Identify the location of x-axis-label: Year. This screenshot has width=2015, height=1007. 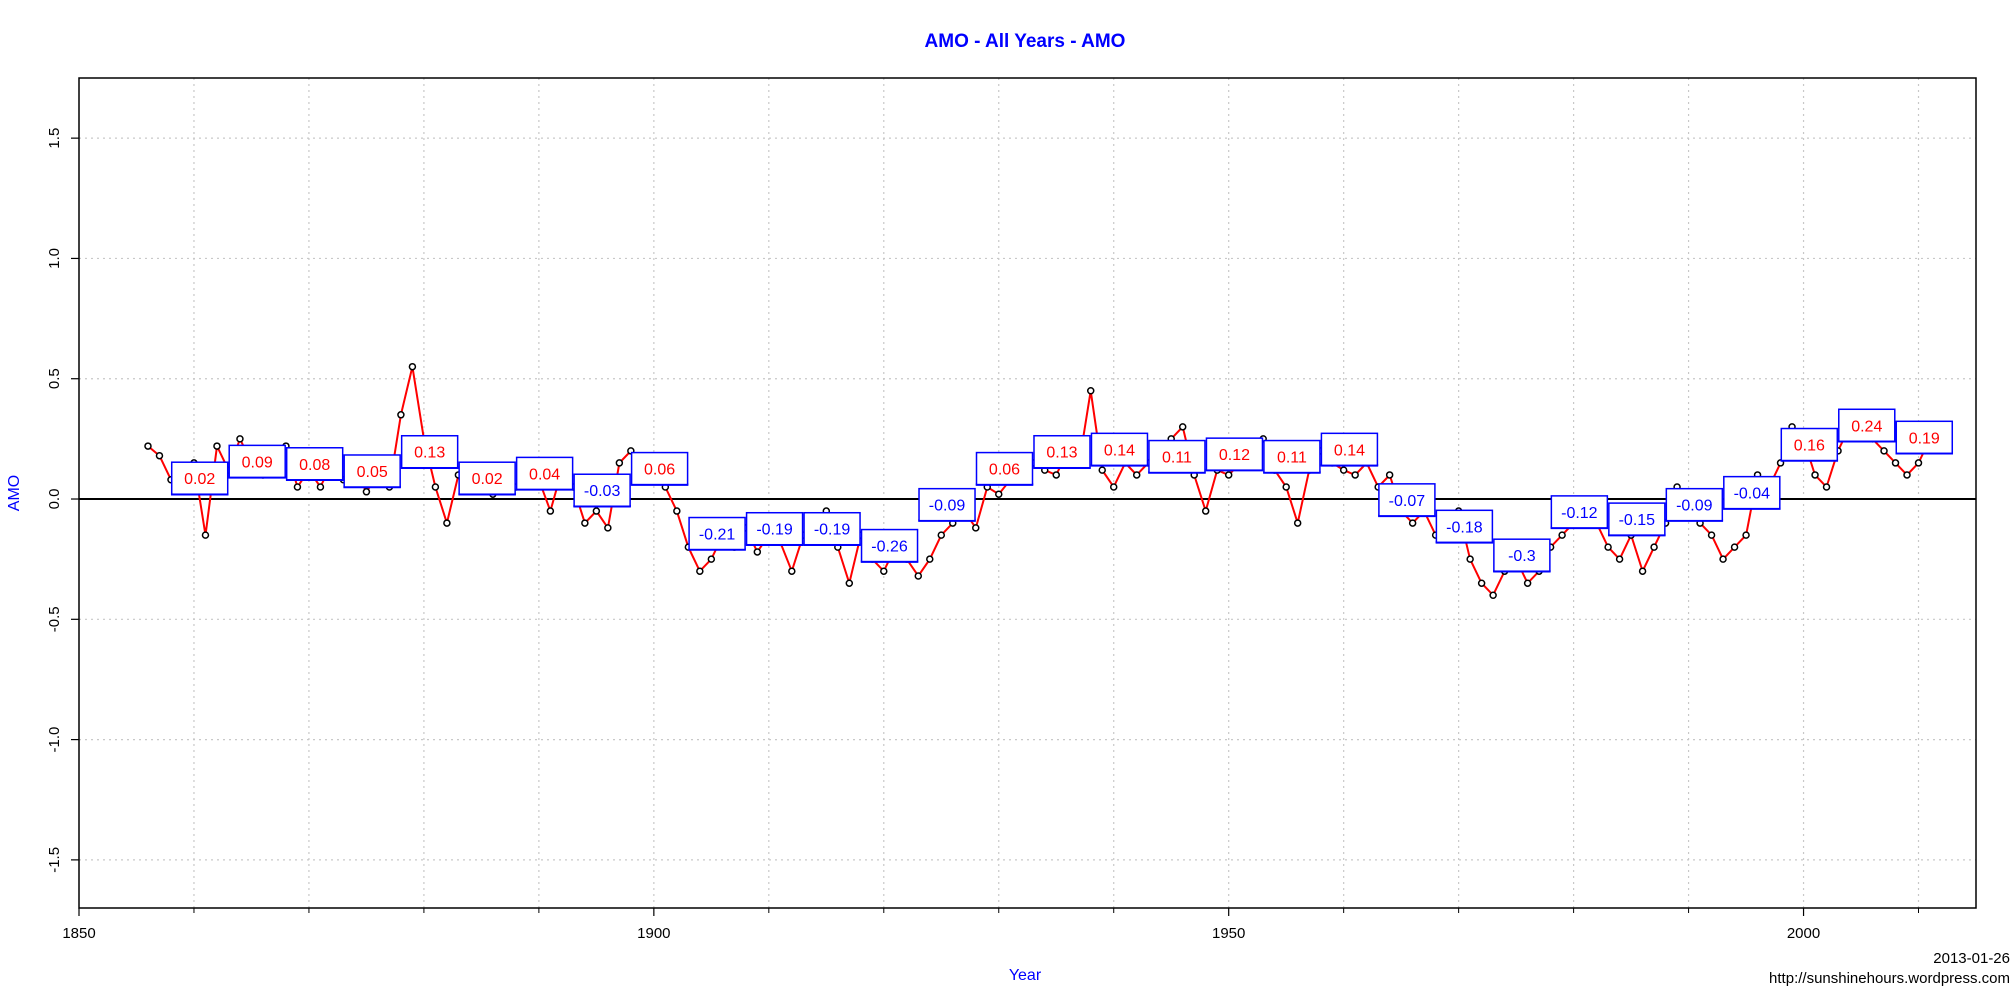
(1025, 975).